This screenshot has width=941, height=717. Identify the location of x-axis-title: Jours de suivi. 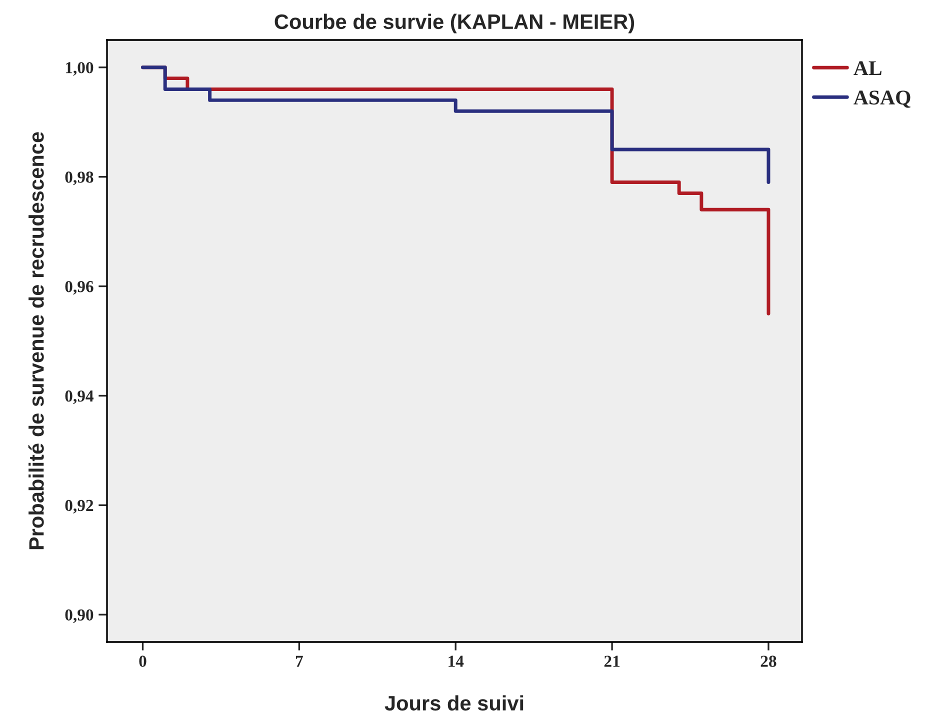
(454, 703).